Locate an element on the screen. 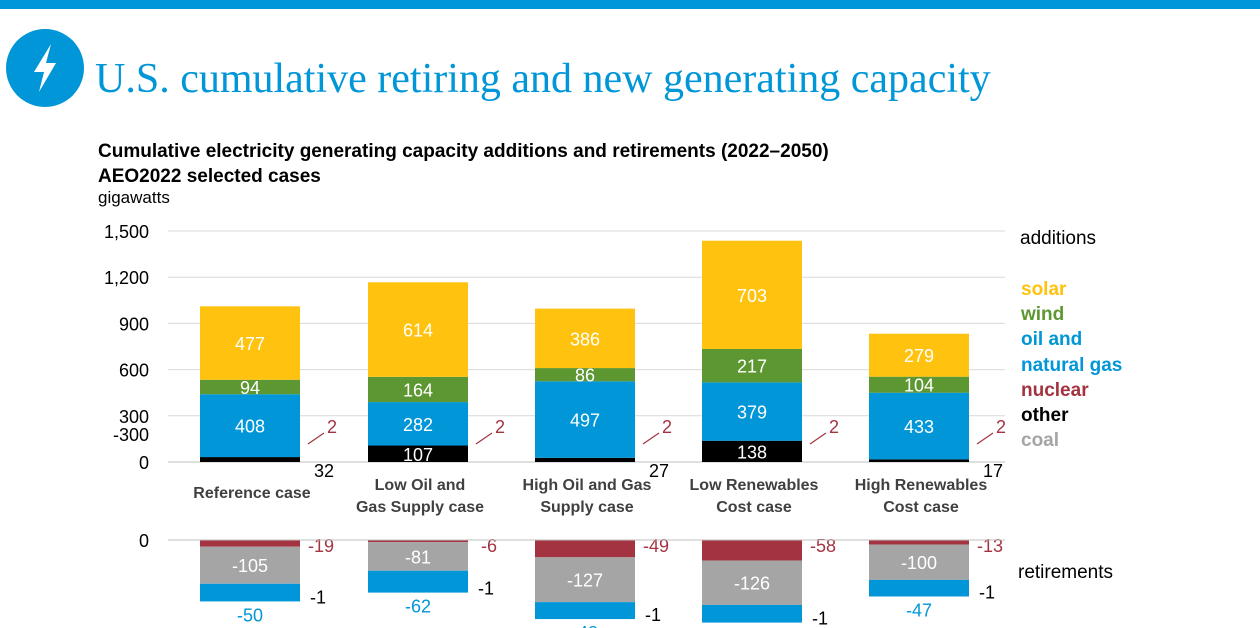 This screenshot has height=628, width=1260. category-label: High Oil and Gas is located at coordinates (587, 485).